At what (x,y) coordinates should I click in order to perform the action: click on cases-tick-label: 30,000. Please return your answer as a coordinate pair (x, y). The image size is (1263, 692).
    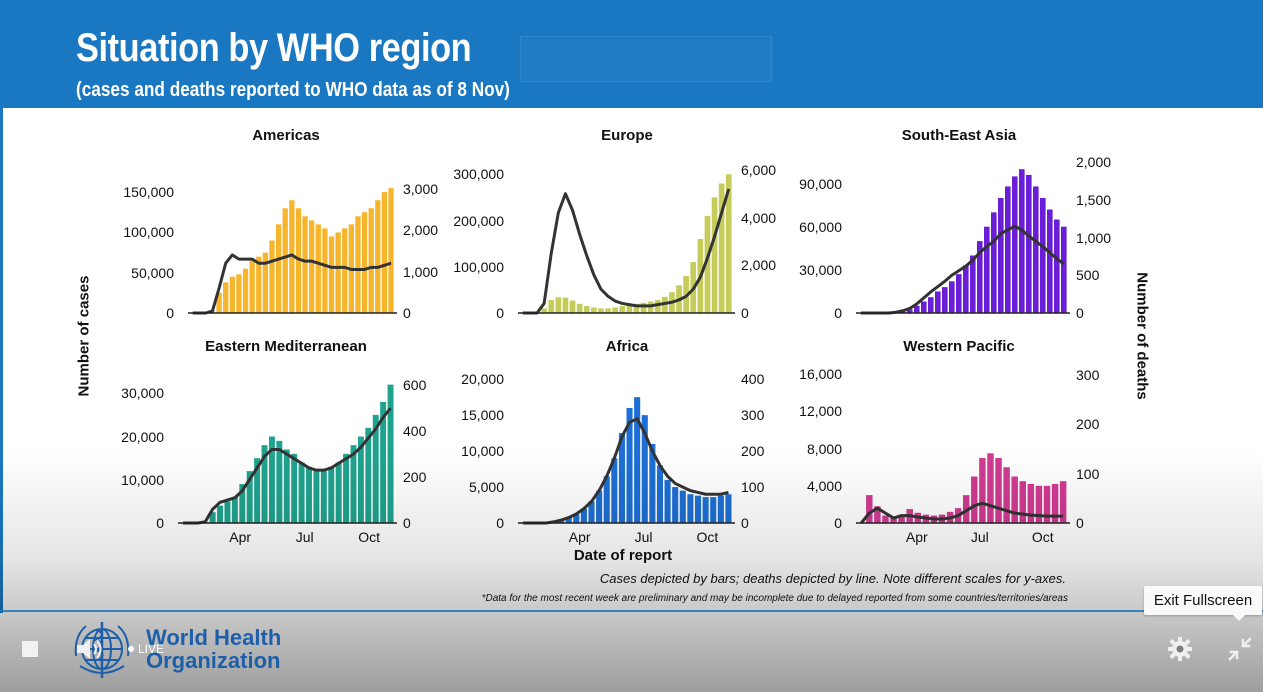
    Looking at the image, I should click on (142, 393).